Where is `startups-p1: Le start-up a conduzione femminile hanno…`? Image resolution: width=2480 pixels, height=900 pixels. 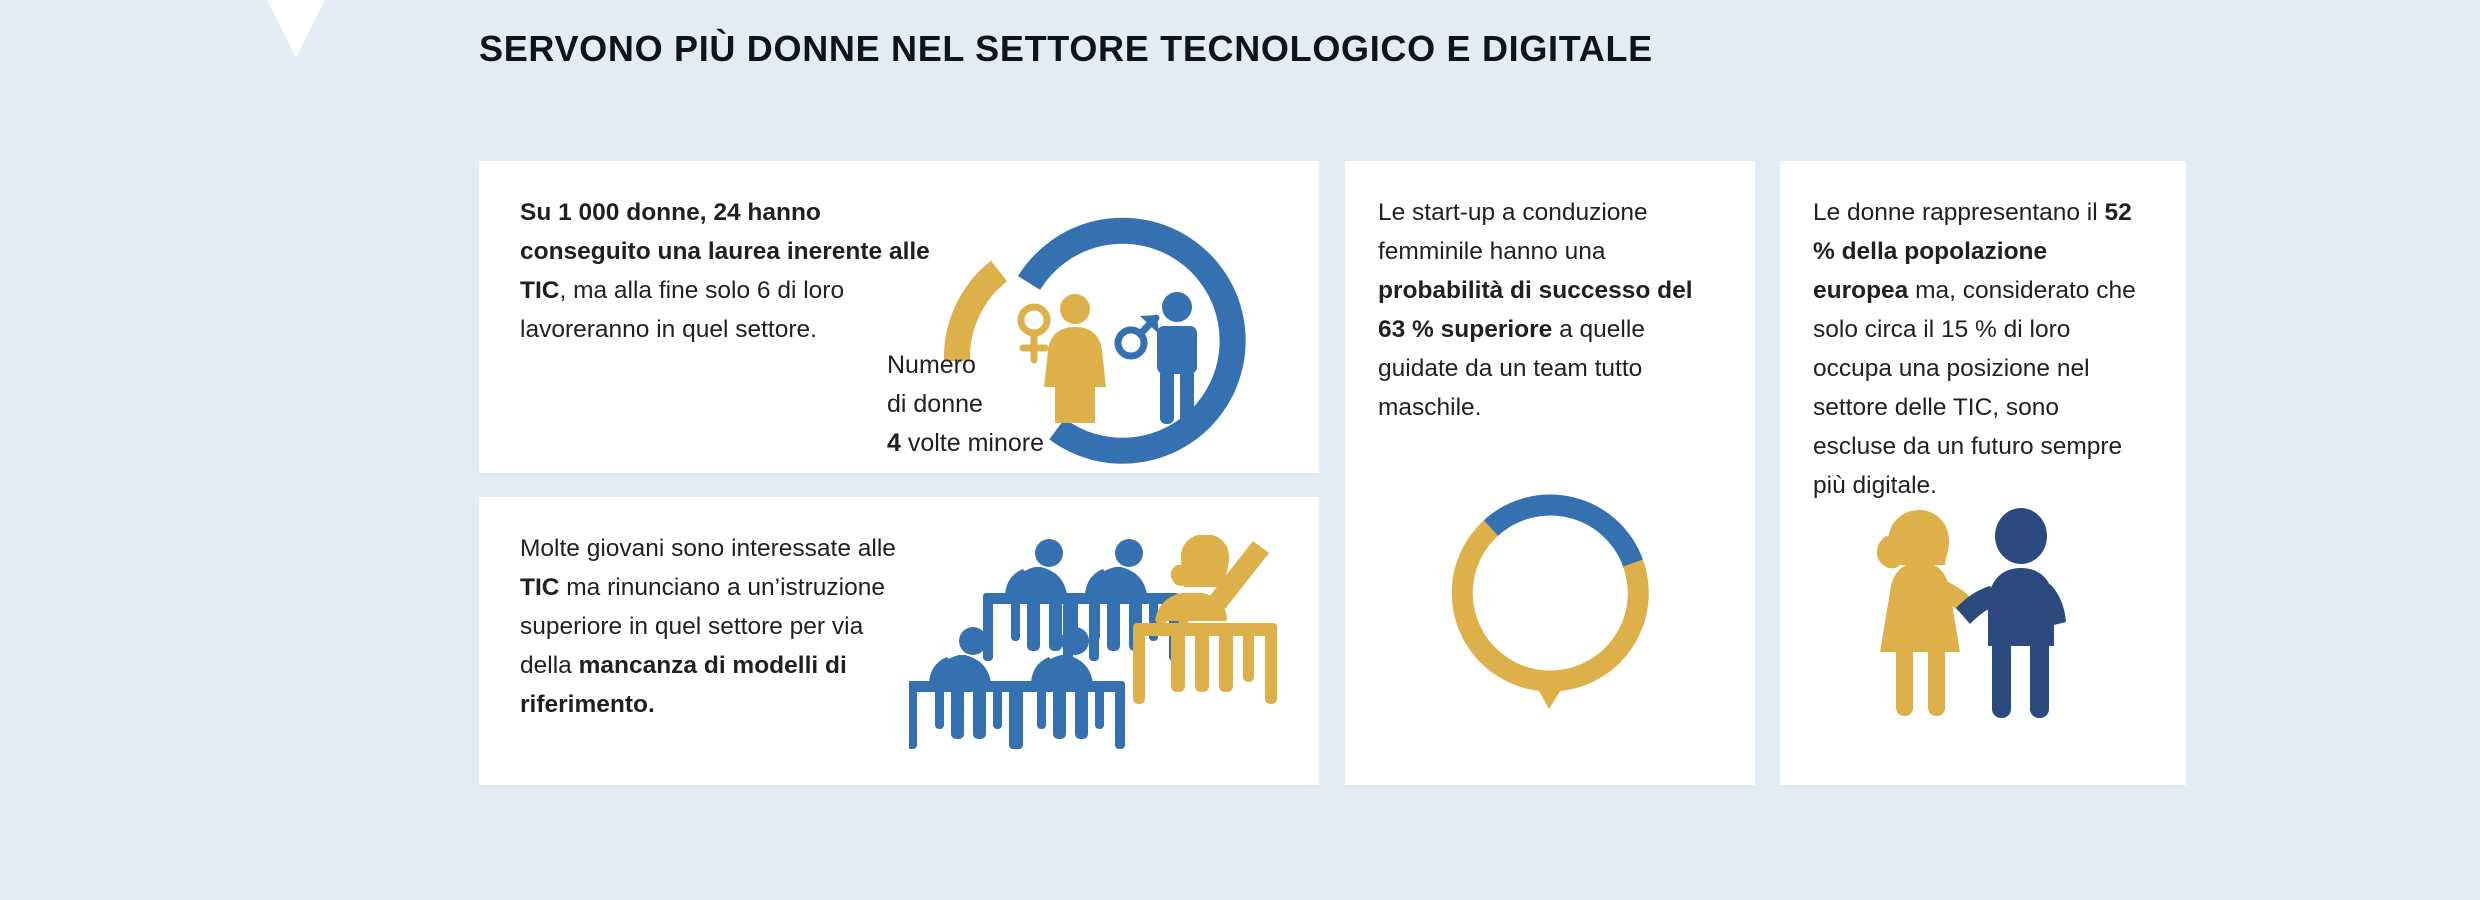
startups-p1: Le start-up a conduzione femminile hanno… is located at coordinates (1513, 232).